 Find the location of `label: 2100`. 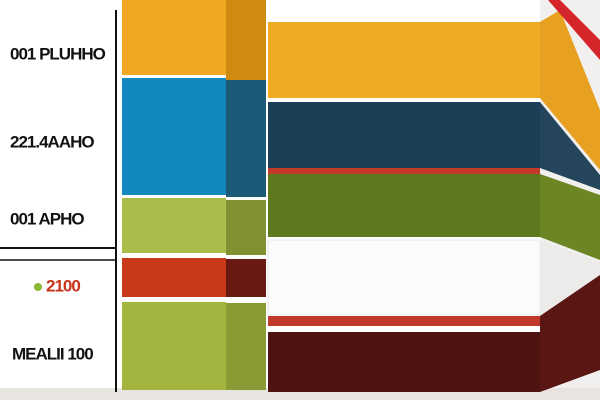

label: 2100 is located at coordinates (63, 285).